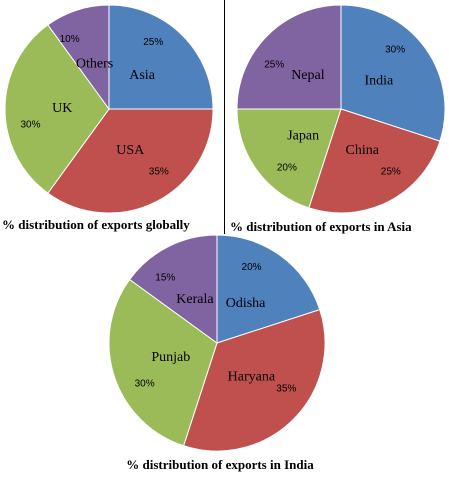 This screenshot has height=483, width=455. I want to click on slice-name: China, so click(363, 150).